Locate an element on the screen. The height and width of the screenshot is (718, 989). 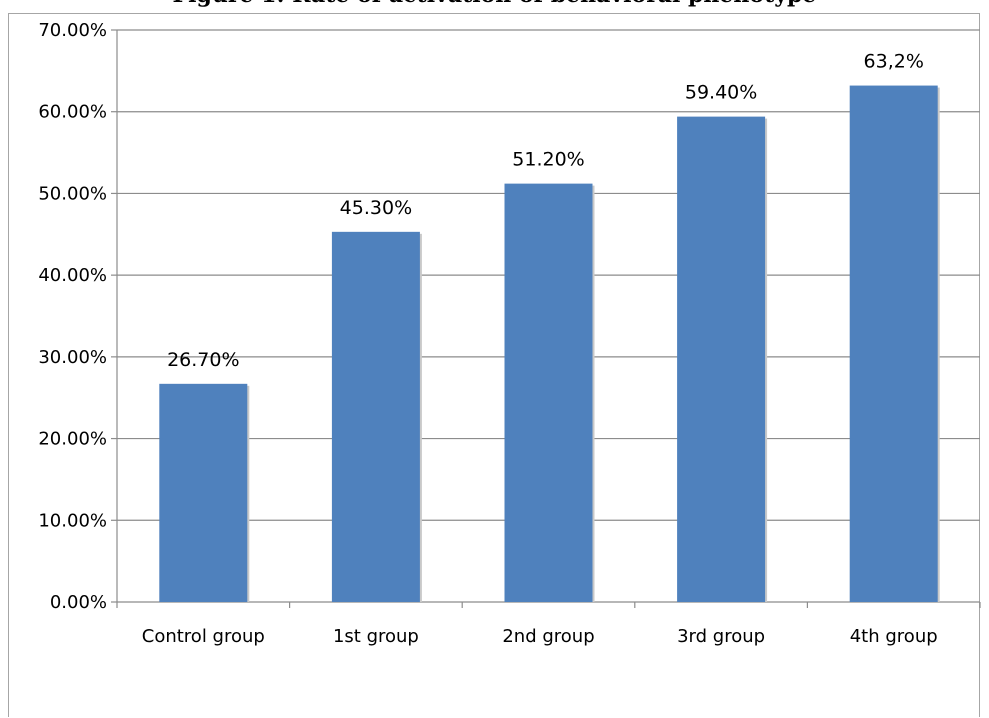
y-tick-label: 10.00% is located at coordinates (72, 520).